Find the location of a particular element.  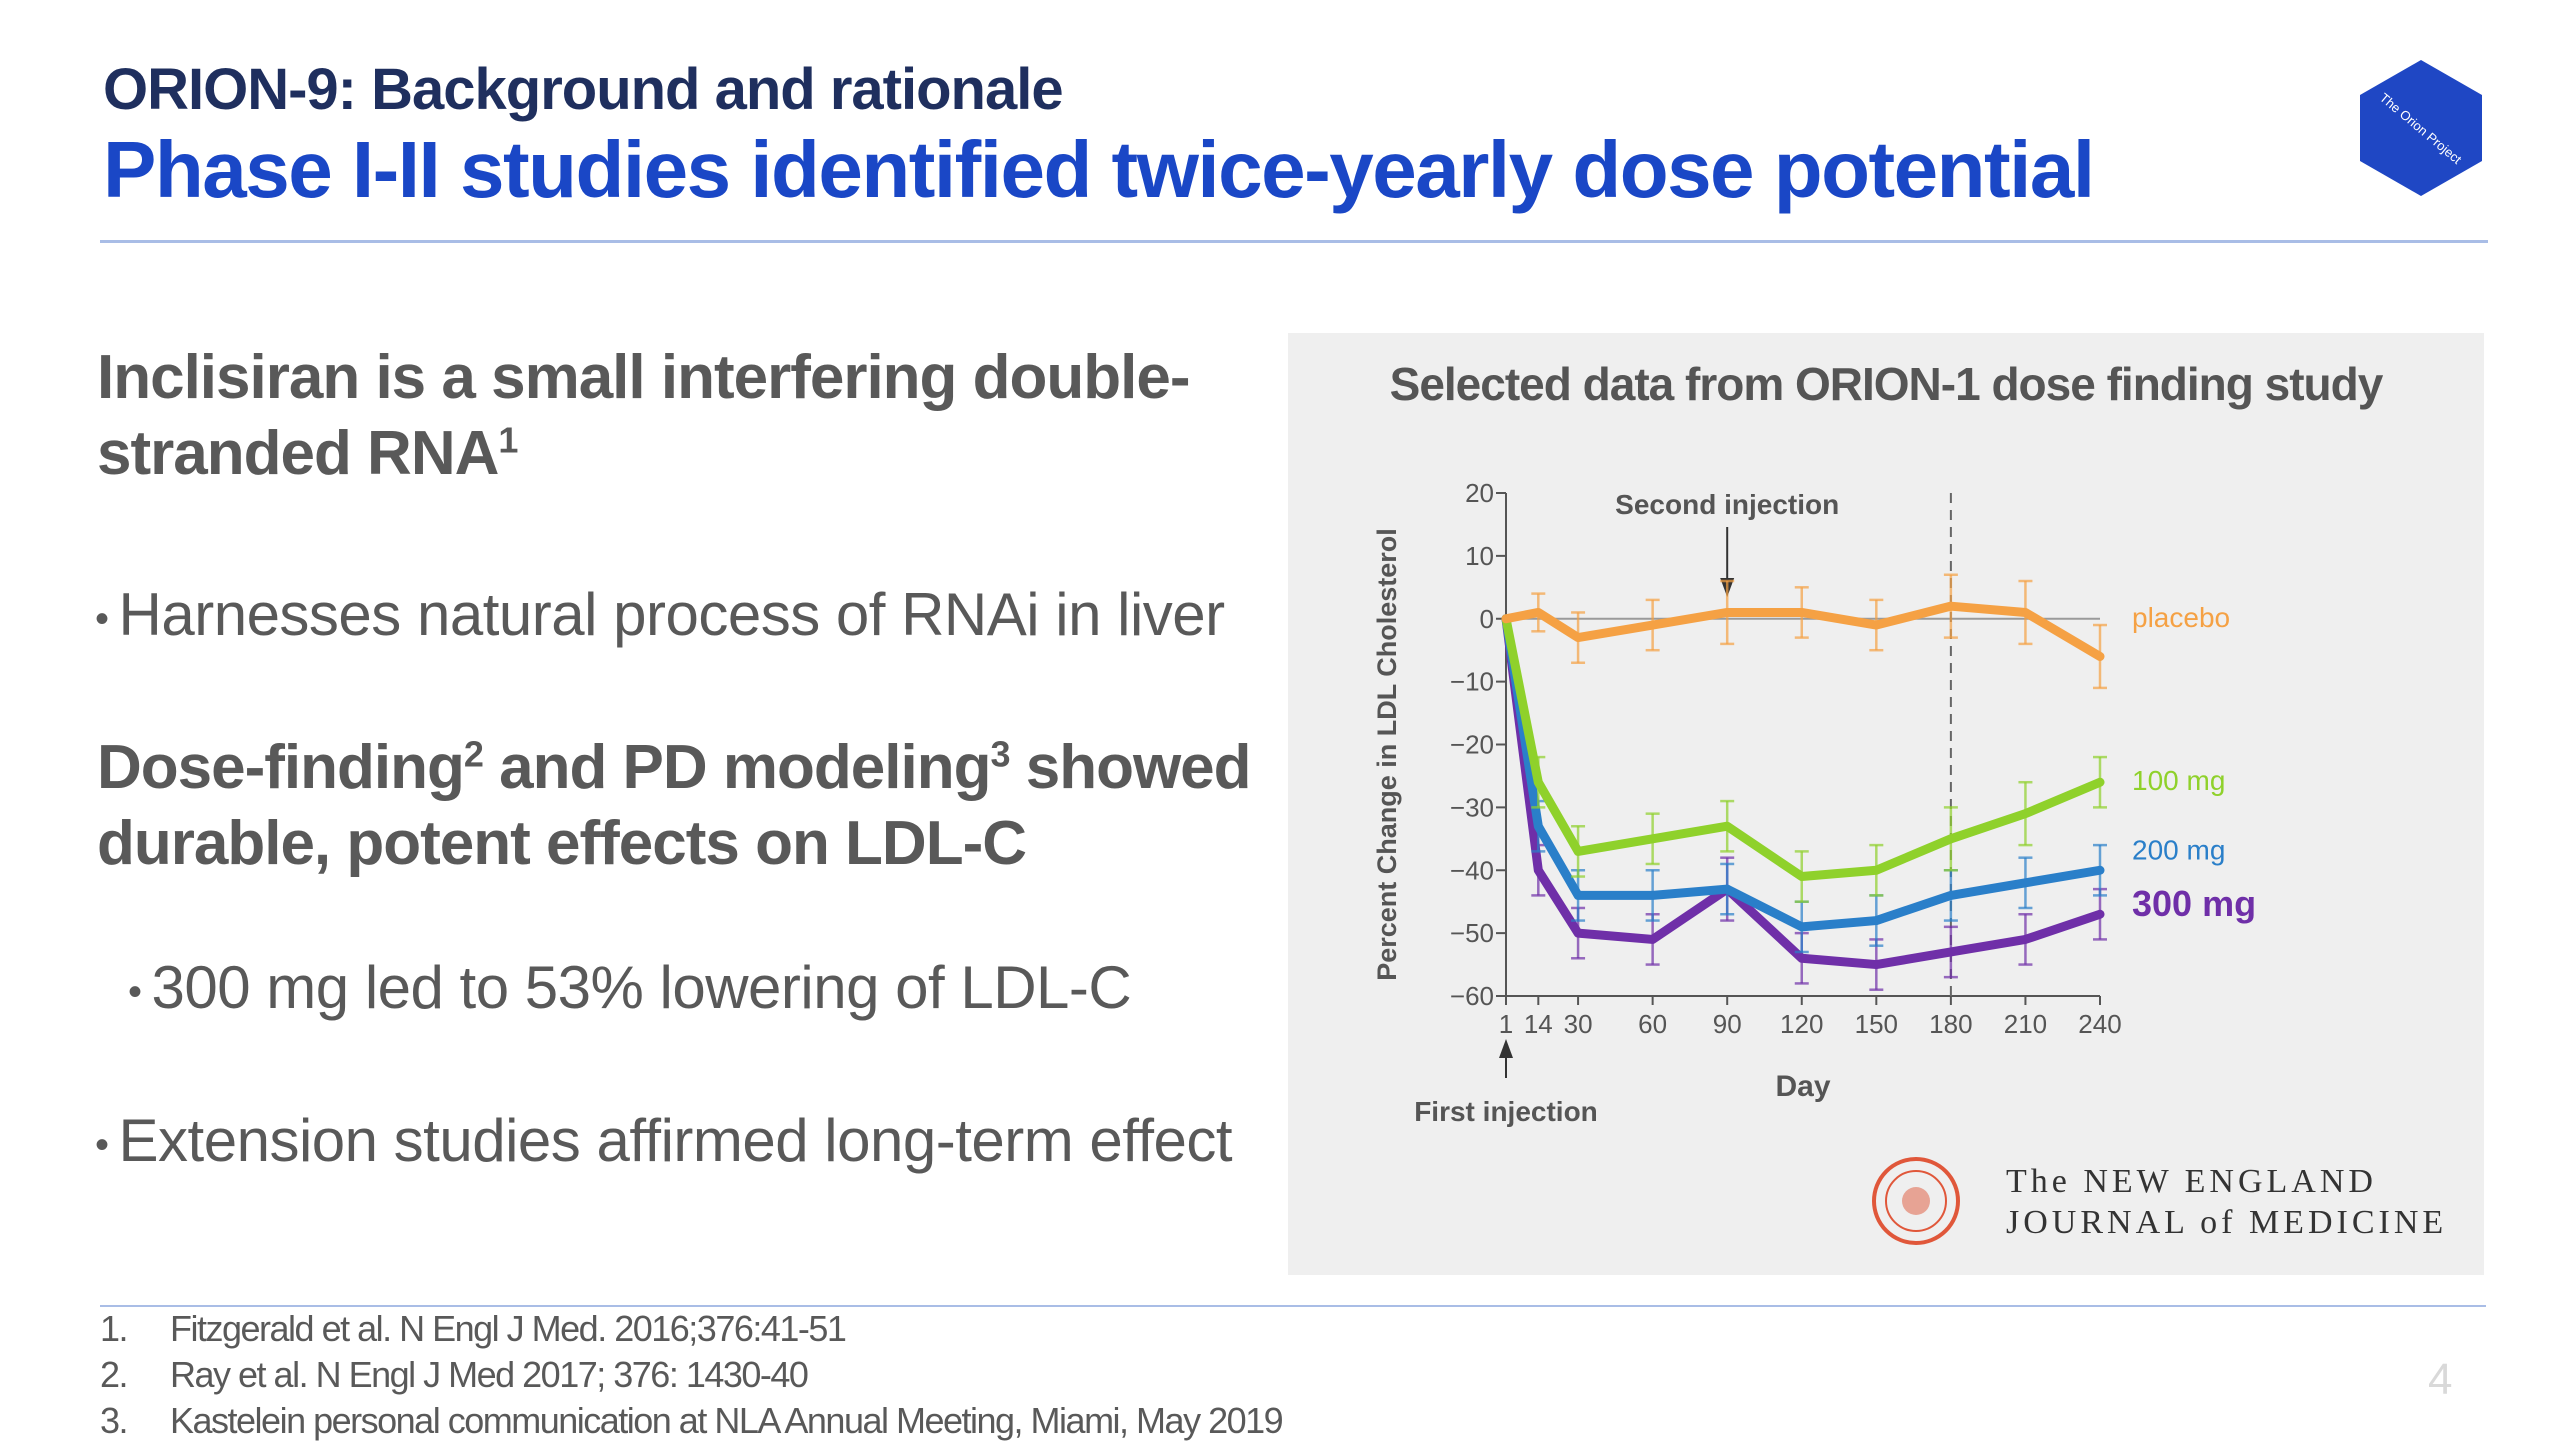

series-line-placebo is located at coordinates (1803, 631).